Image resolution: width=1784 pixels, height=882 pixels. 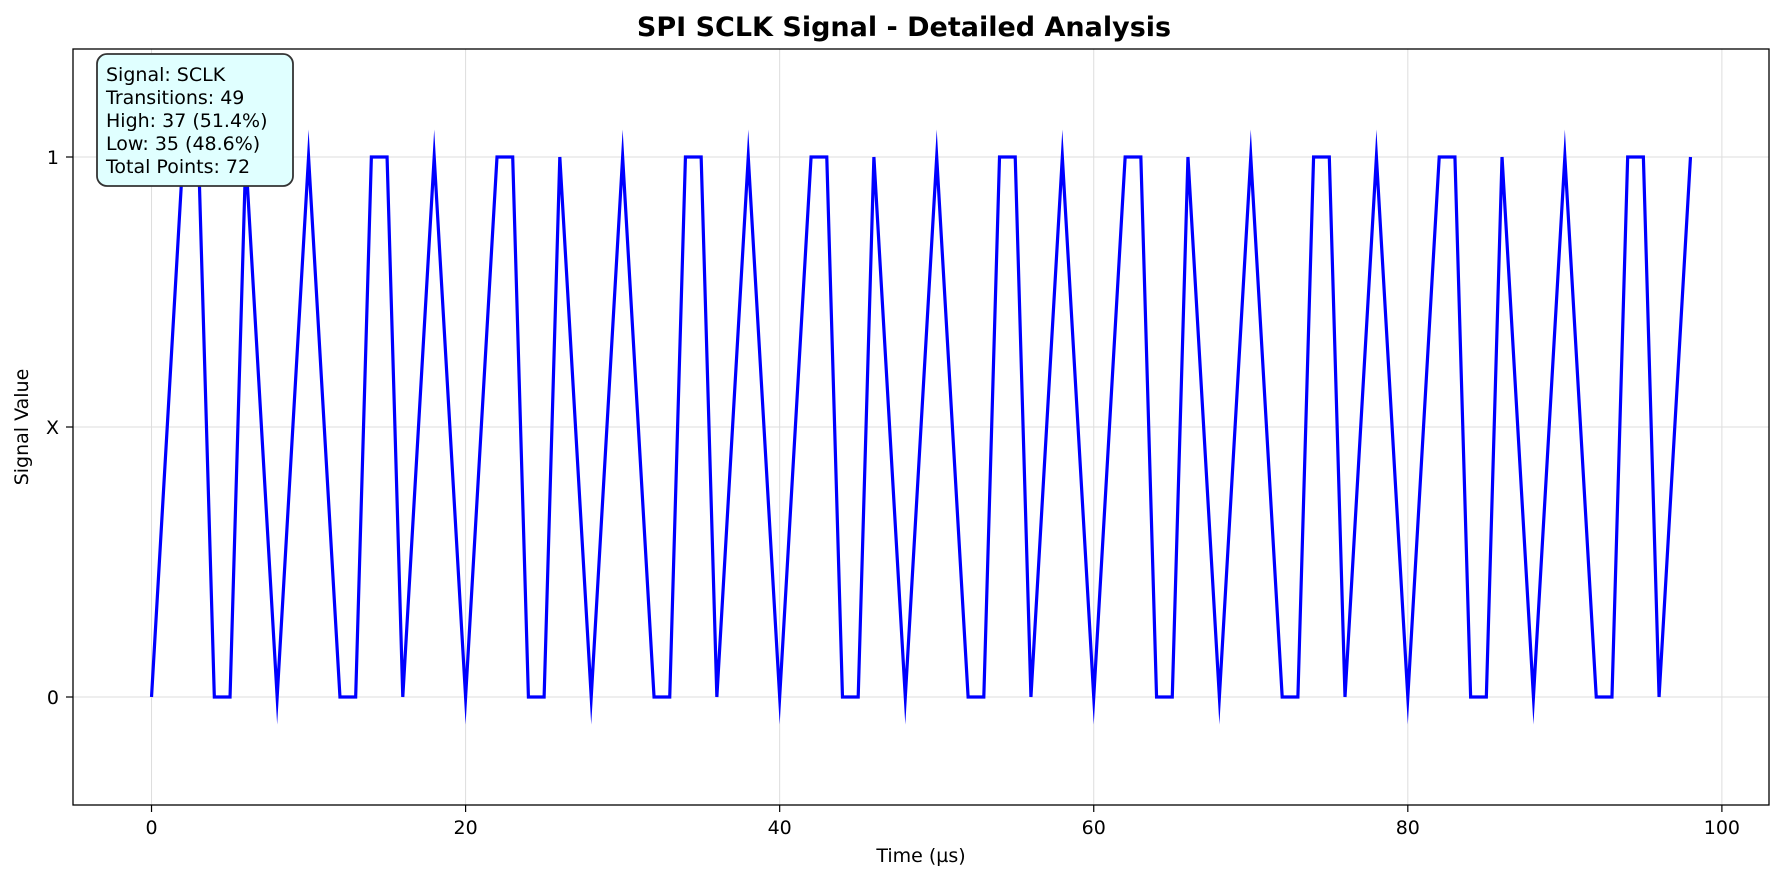 What do you see at coordinates (465, 828) in the screenshot?
I see `x-tick-label: 20` at bounding box center [465, 828].